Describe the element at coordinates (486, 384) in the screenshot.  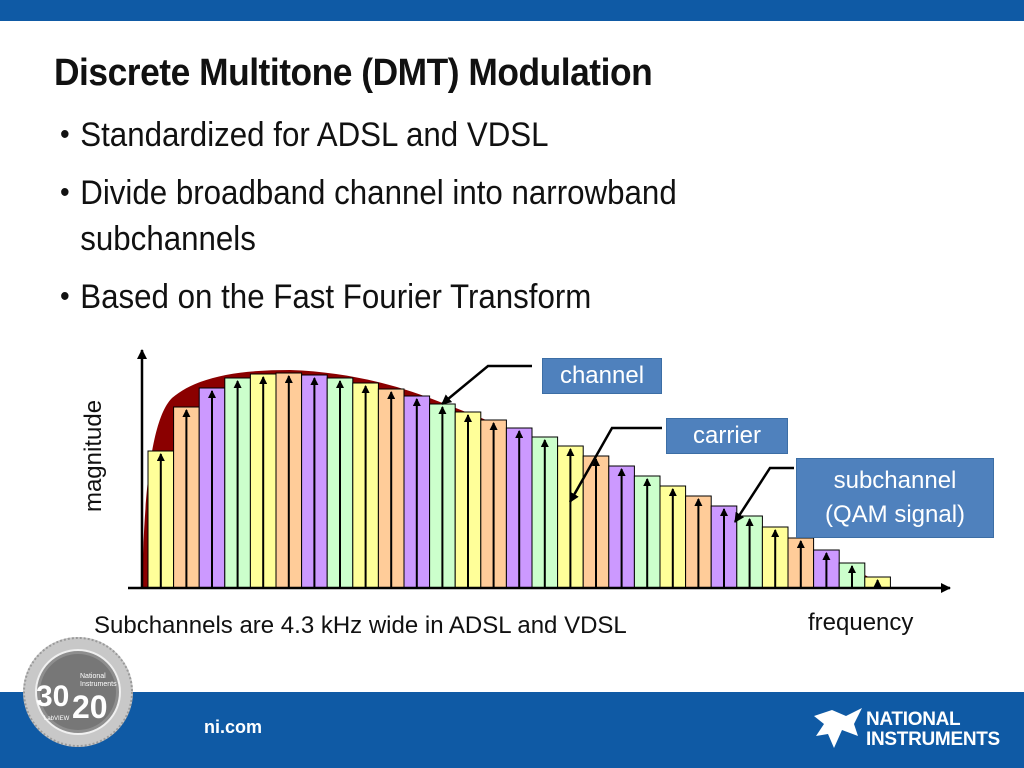
I see `channel-pointer` at that location.